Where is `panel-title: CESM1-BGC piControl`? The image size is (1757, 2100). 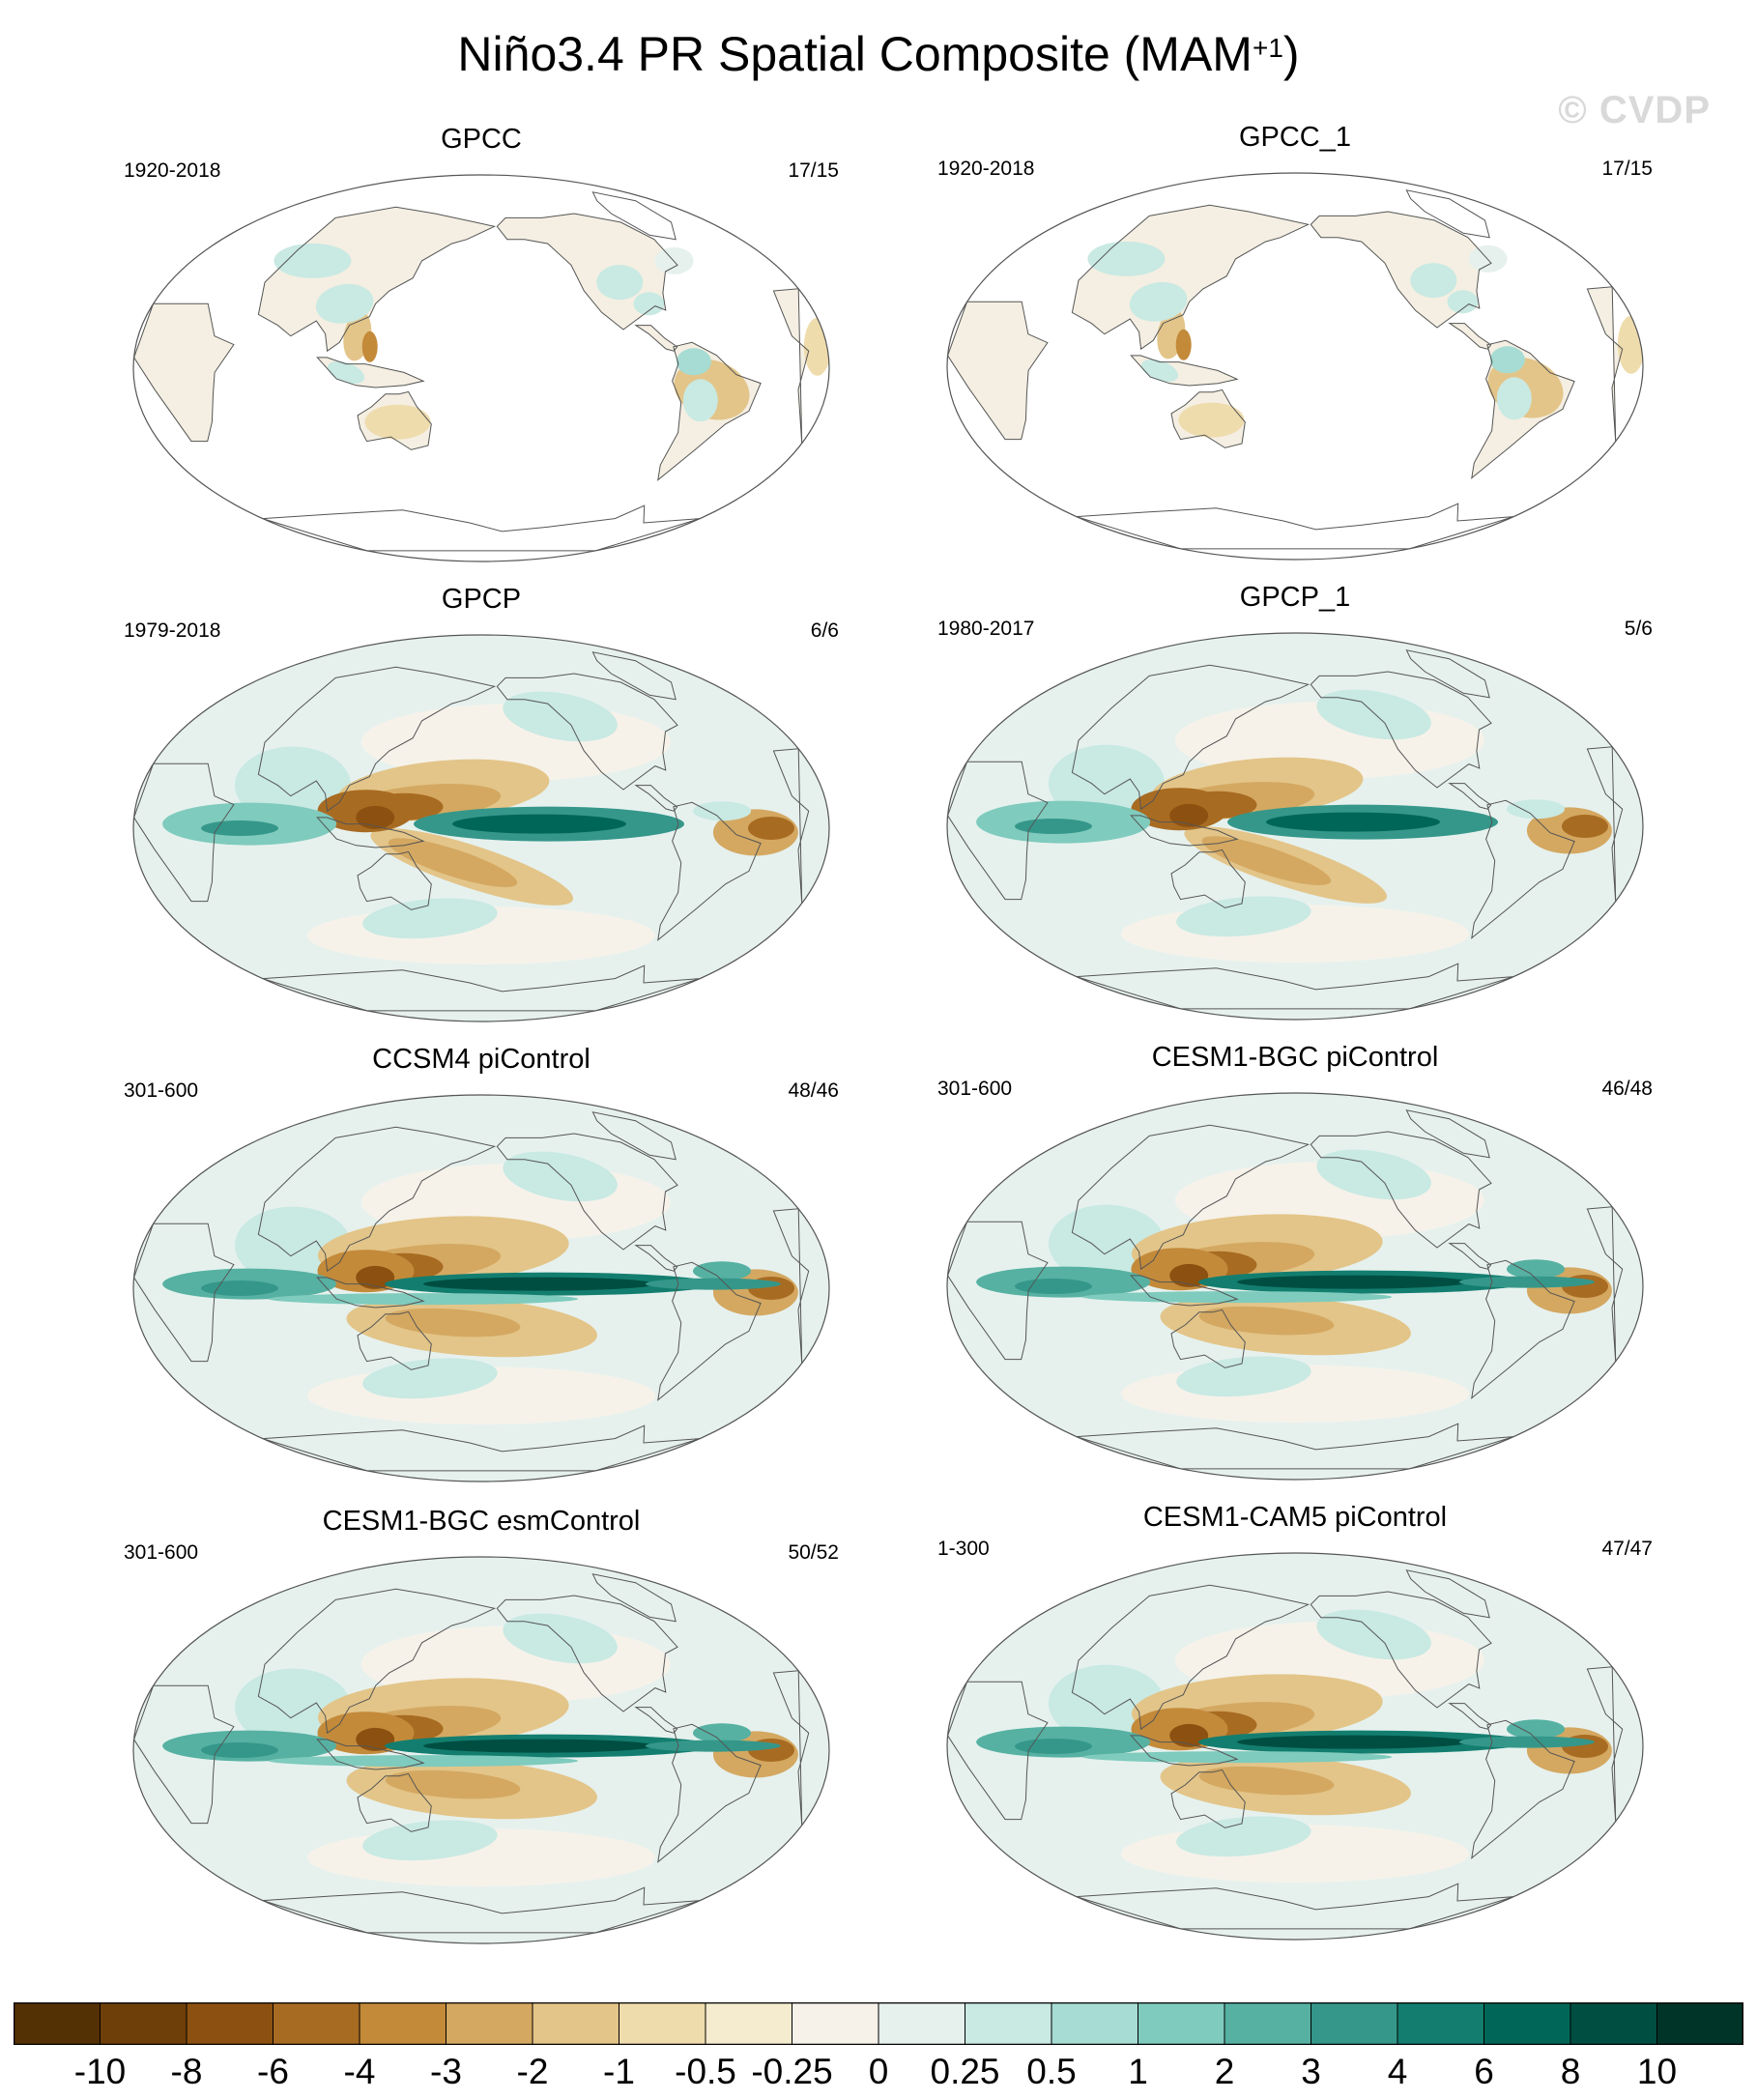
panel-title: CESM1-BGC piControl is located at coordinates (1295, 1057).